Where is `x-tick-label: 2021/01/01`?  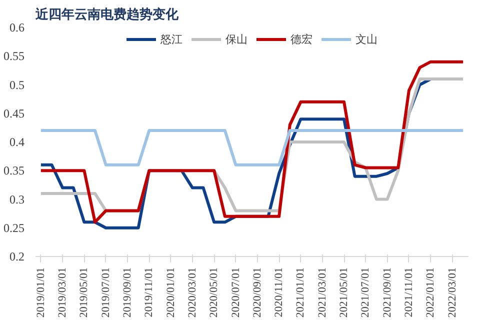
x-tick-label: 2021/01/01 is located at coordinates (300, 292).